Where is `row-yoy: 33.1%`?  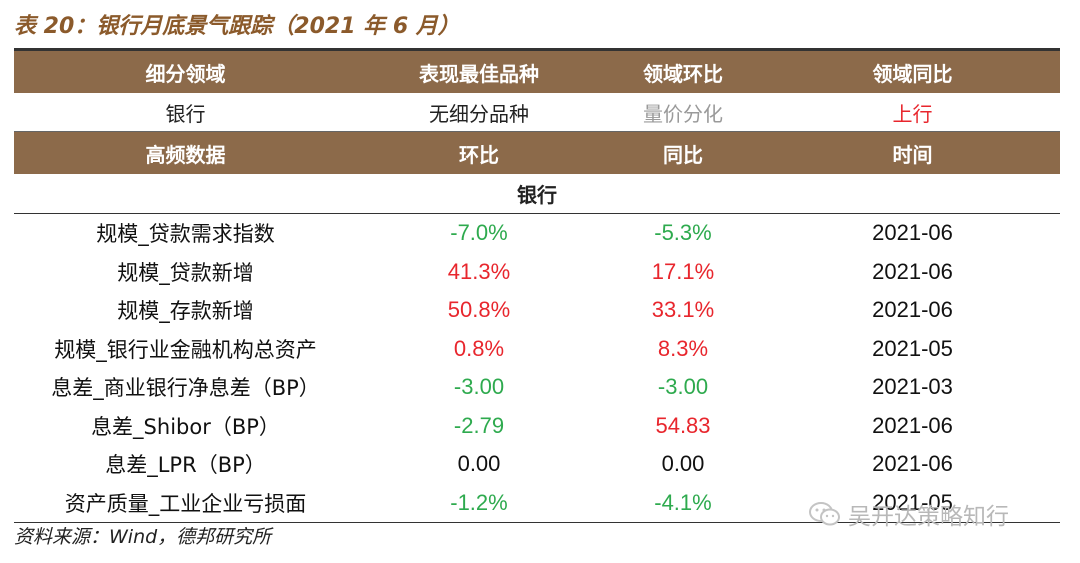
row-yoy: 33.1% is located at coordinates (683, 310).